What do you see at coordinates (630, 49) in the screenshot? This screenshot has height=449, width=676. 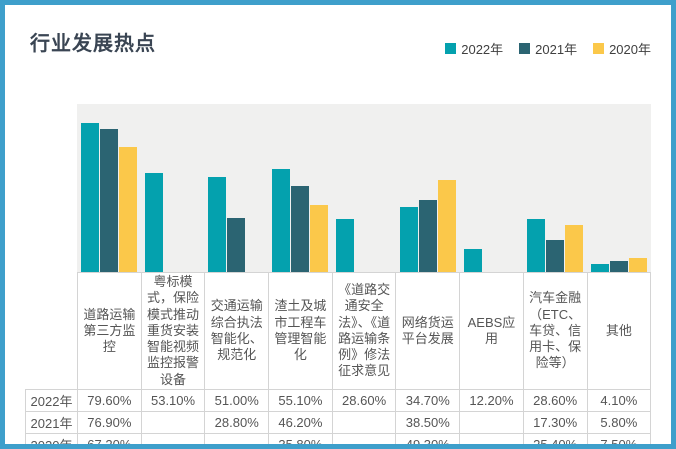 I see `legend-label: 2020年` at bounding box center [630, 49].